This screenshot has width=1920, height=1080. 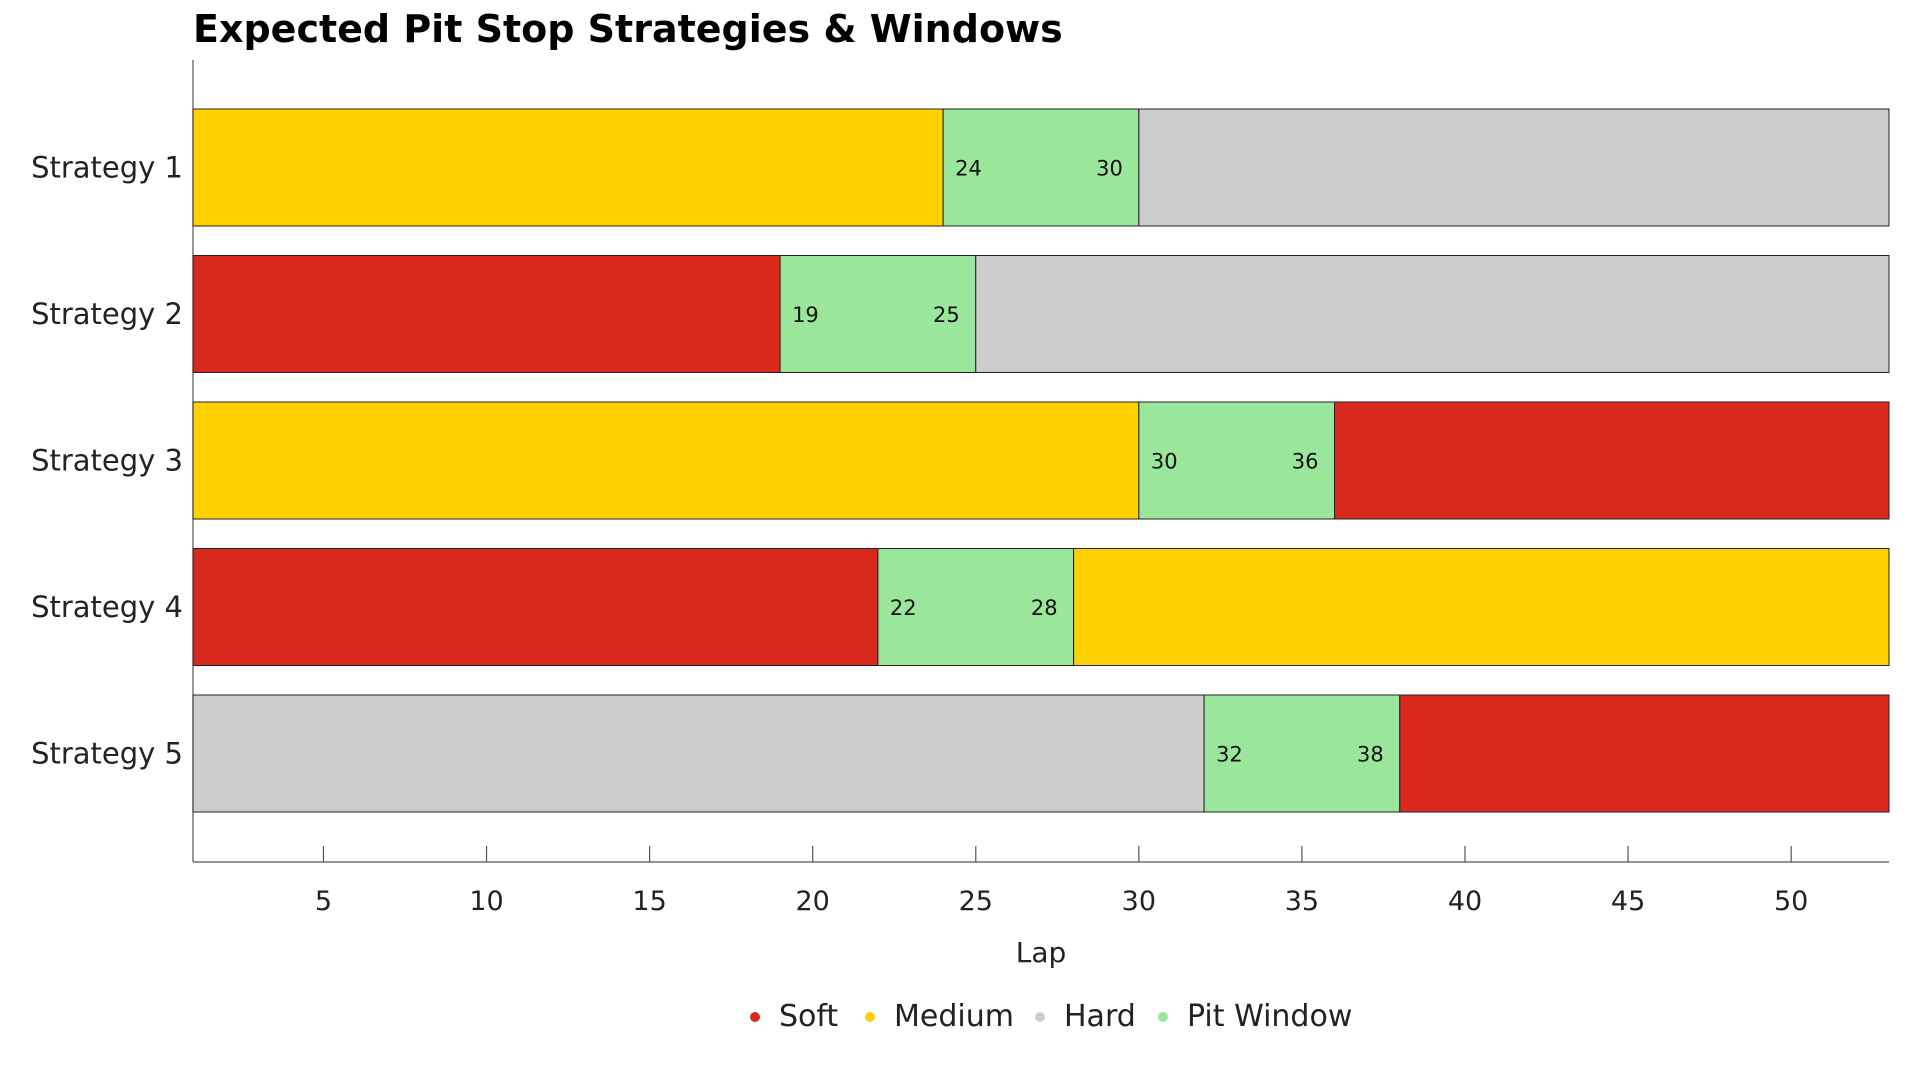 What do you see at coordinates (1791, 901) in the screenshot?
I see `x-tick-label: 50` at bounding box center [1791, 901].